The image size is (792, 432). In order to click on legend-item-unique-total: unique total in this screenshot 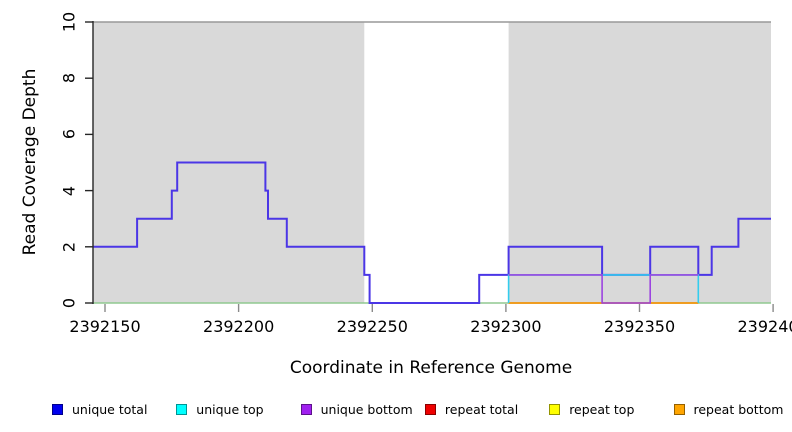, I will do `click(99, 409)`.